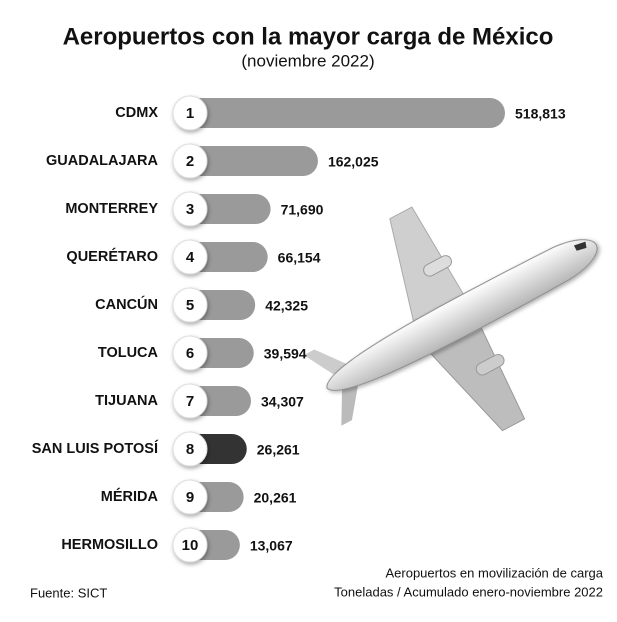  Describe the element at coordinates (278, 450) in the screenshot. I see `value-label: 26,261` at that location.